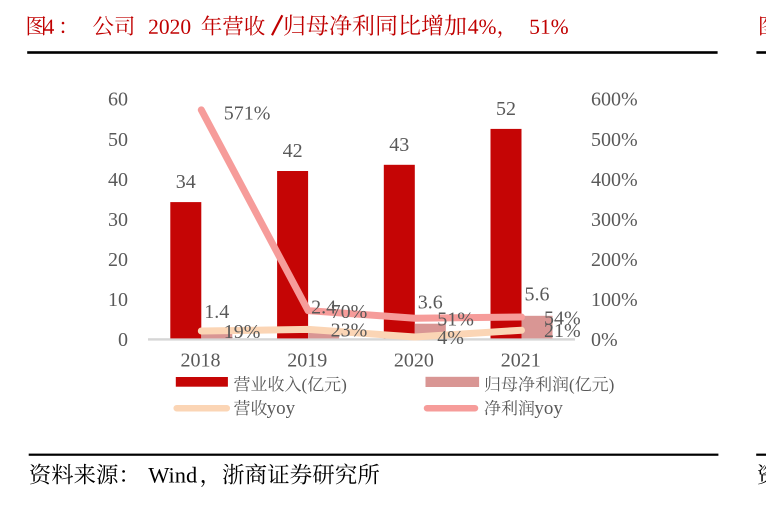  Describe the element at coordinates (562, 319) in the screenshot. I see `svg-text: 54%` at that location.